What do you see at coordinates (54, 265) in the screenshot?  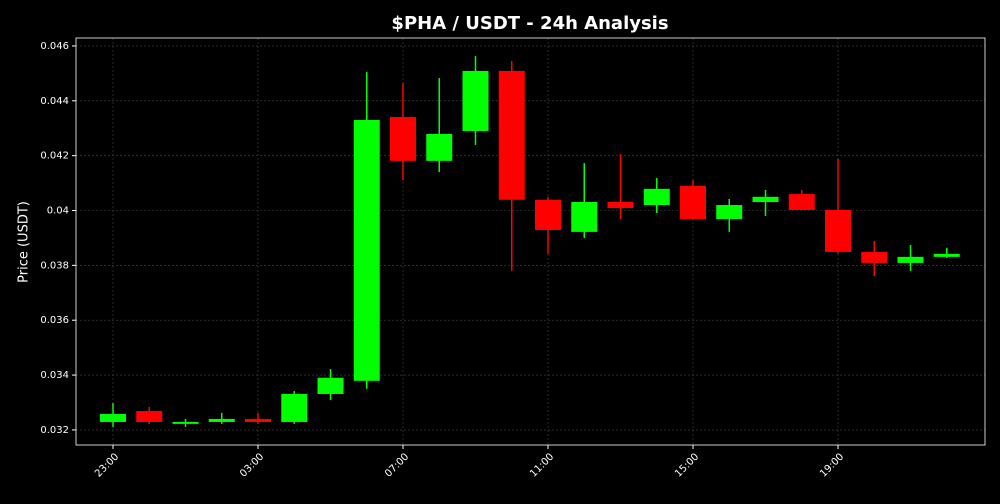 I see `y-tick-label: 0.038` at bounding box center [54, 265].